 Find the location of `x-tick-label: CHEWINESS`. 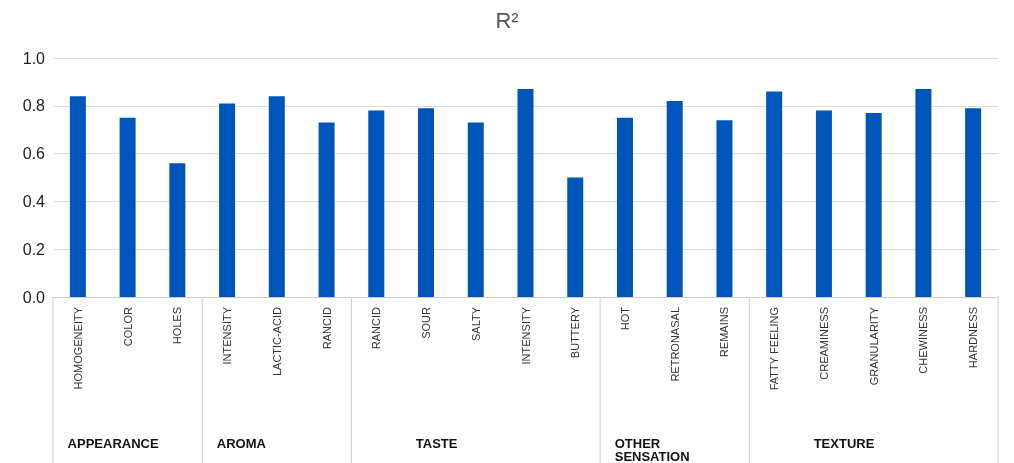

x-tick-label: CHEWINESS is located at coordinates (923, 340).